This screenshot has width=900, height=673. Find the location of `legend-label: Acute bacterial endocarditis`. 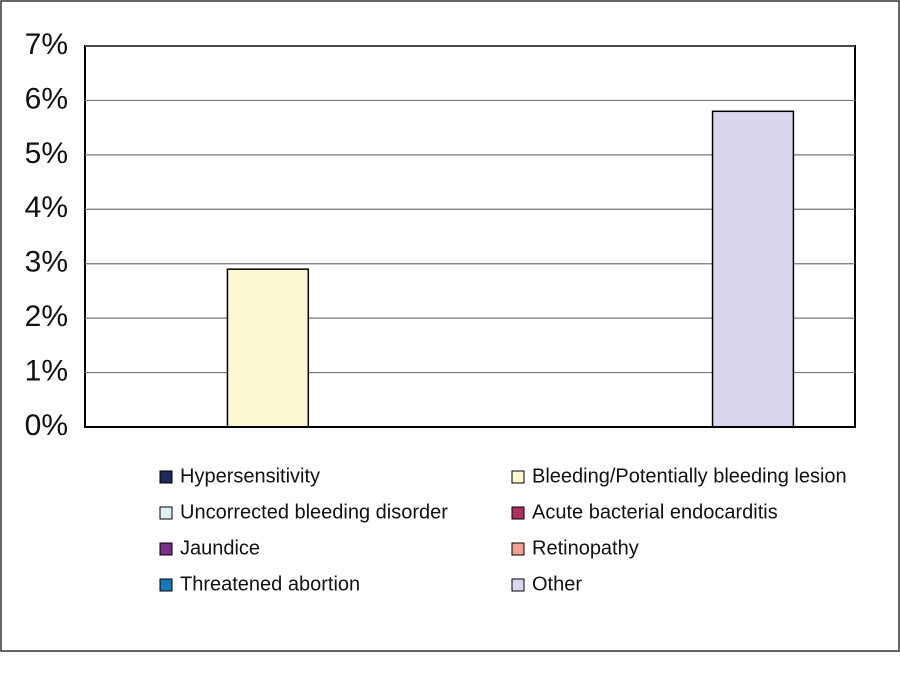

legend-label: Acute bacterial endocarditis is located at coordinates (655, 512).